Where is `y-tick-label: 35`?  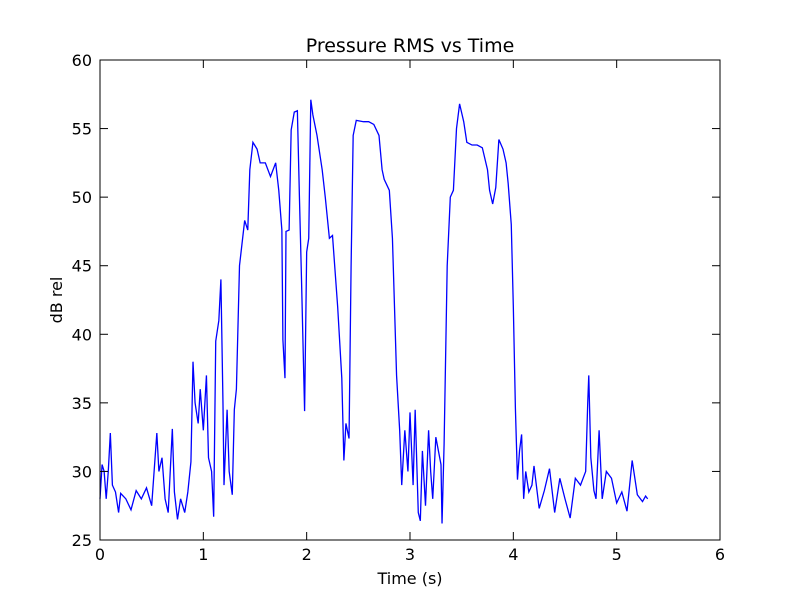
y-tick-label: 35 is located at coordinates (82, 403).